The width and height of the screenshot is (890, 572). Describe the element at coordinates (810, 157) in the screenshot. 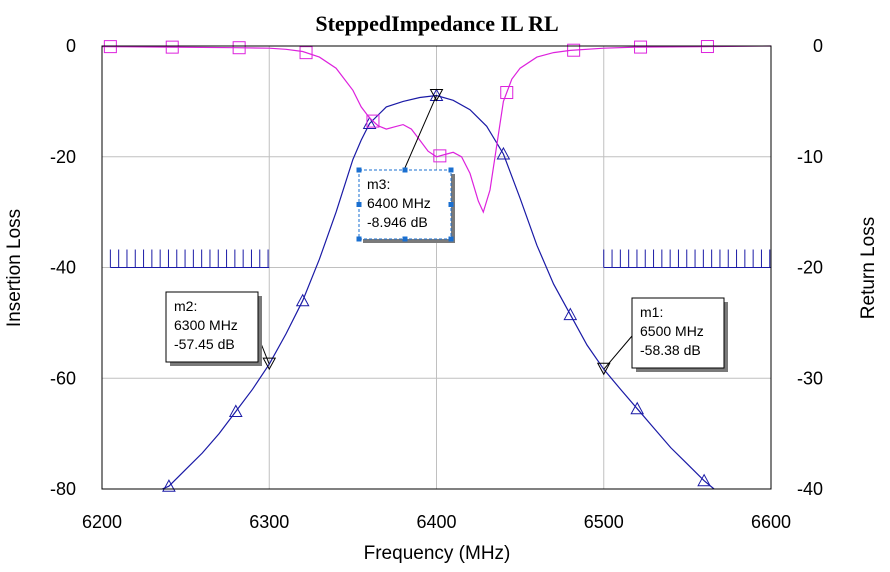

I see `y-tick-label-right: -10` at that location.